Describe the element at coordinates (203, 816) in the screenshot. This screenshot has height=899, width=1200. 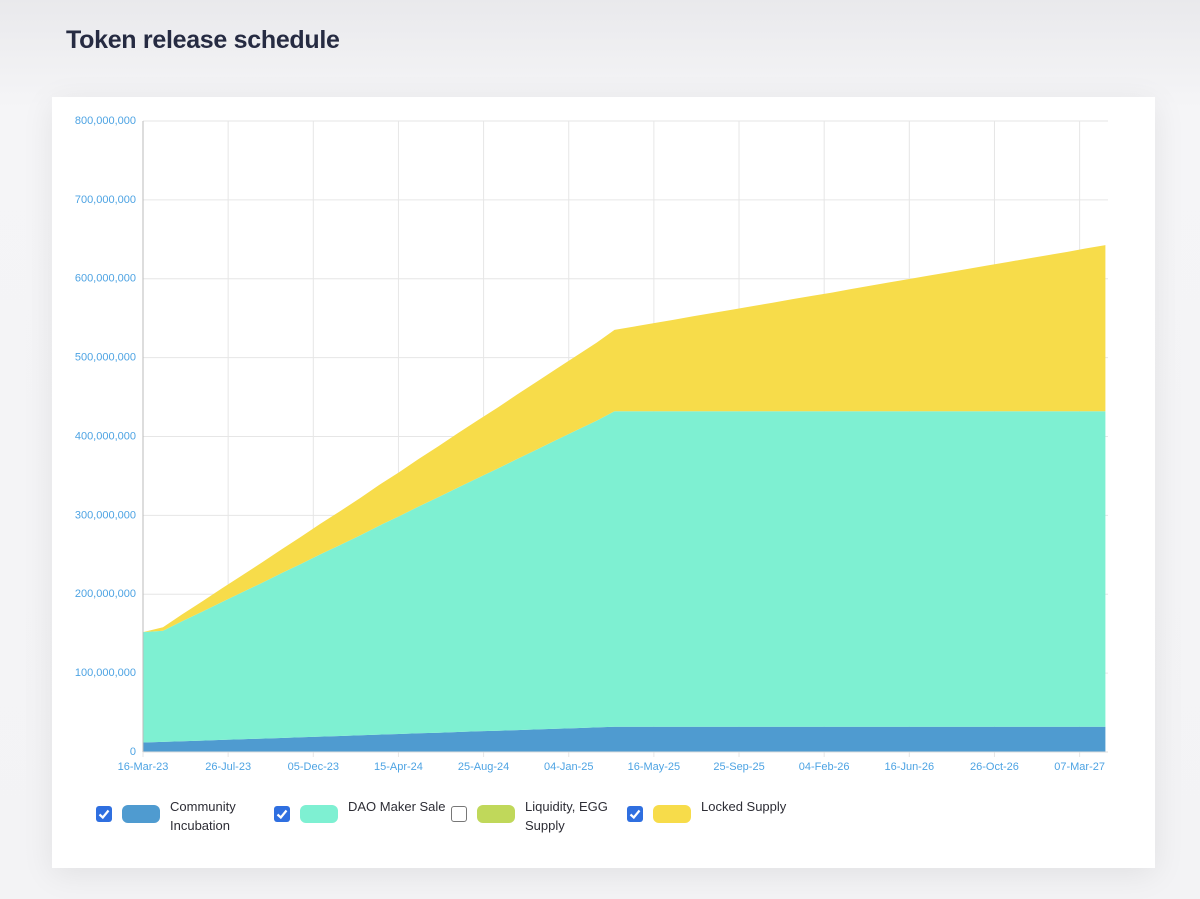
I see `legend-label: Community Incubation` at that location.